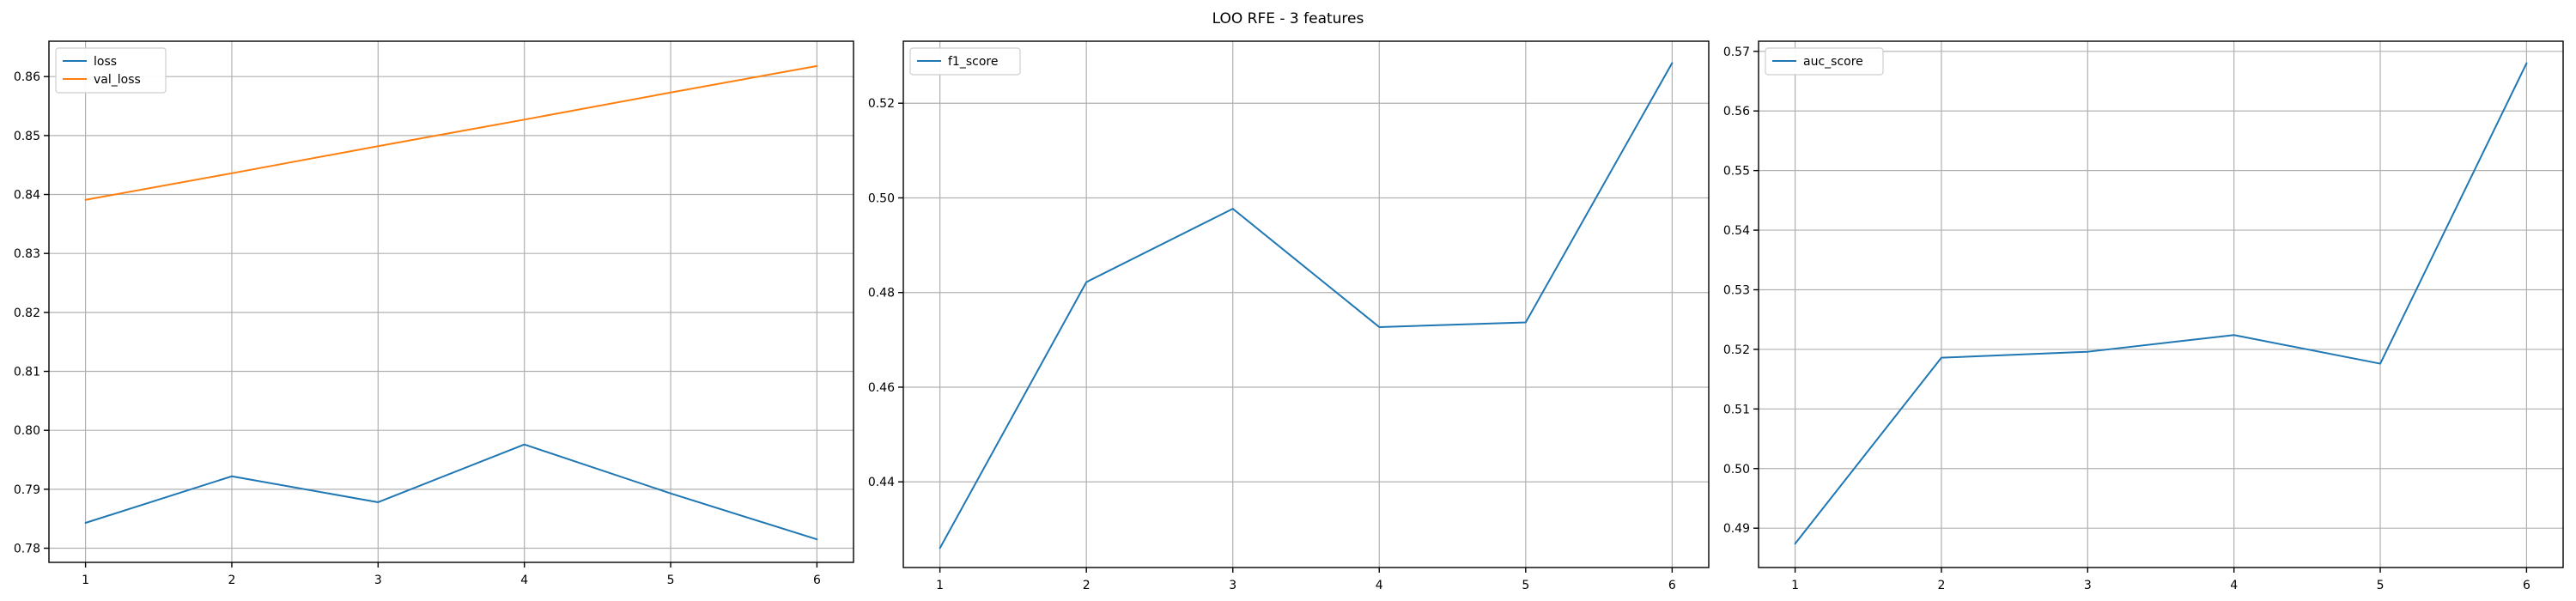 The image size is (2576, 601). I want to click on y-tick-label: 0.56, so click(1737, 112).